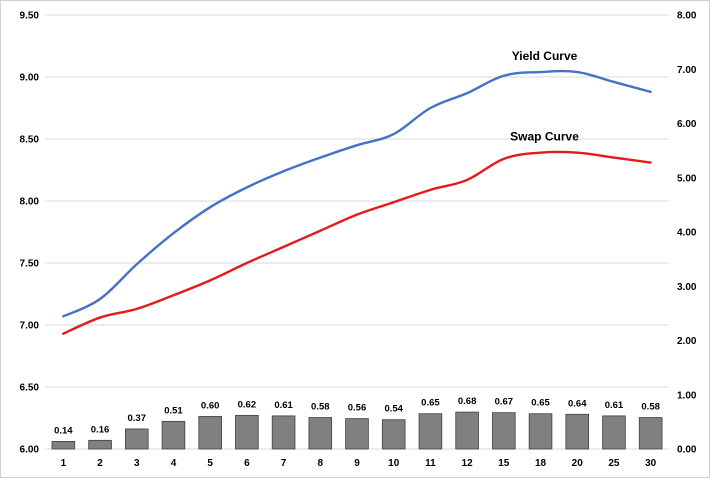  I want to click on y-right-tick-label: 6.00, so click(687, 124).